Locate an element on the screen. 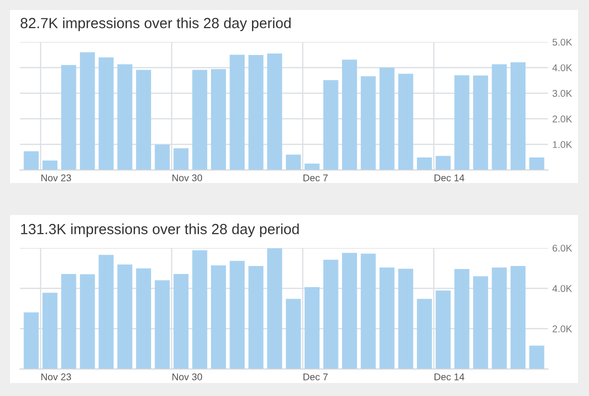 This screenshot has width=589, height=396. y-tick-label: 3.0K is located at coordinates (562, 93).